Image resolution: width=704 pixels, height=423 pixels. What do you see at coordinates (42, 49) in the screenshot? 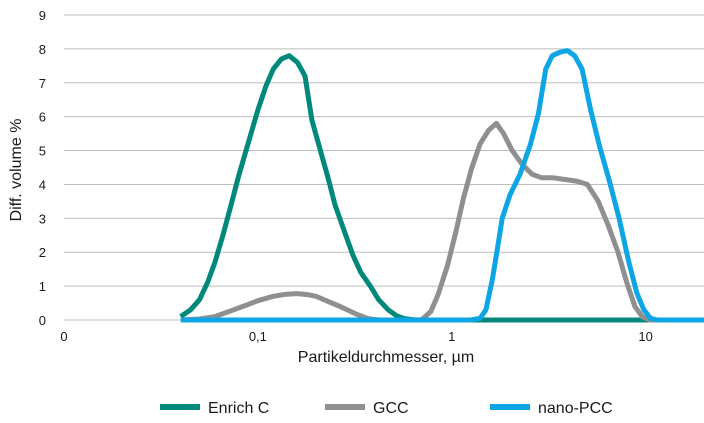
I see `y-tick-label: 8` at bounding box center [42, 49].